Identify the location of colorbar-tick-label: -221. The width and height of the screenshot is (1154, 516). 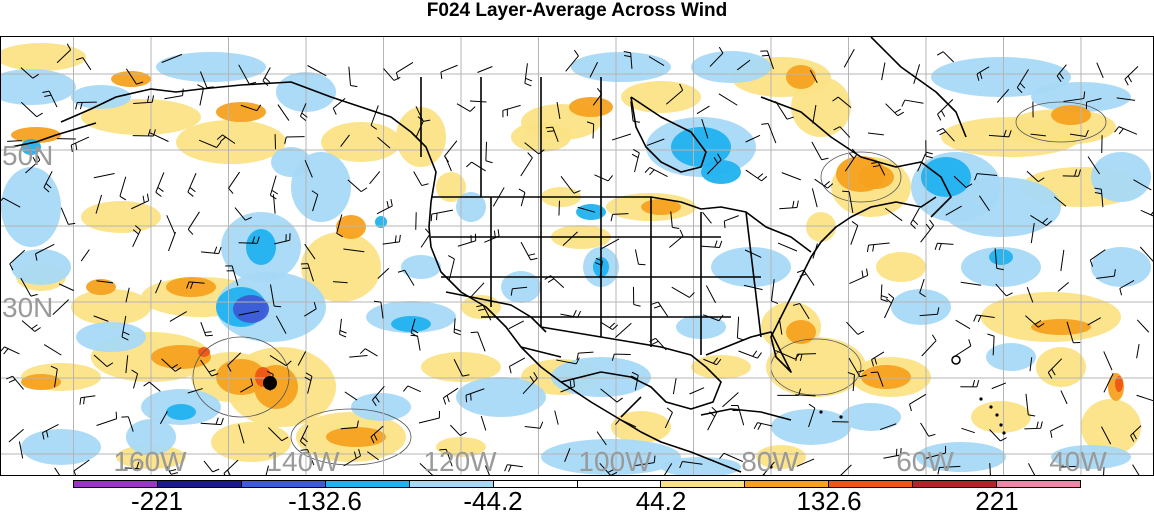
(157, 501).